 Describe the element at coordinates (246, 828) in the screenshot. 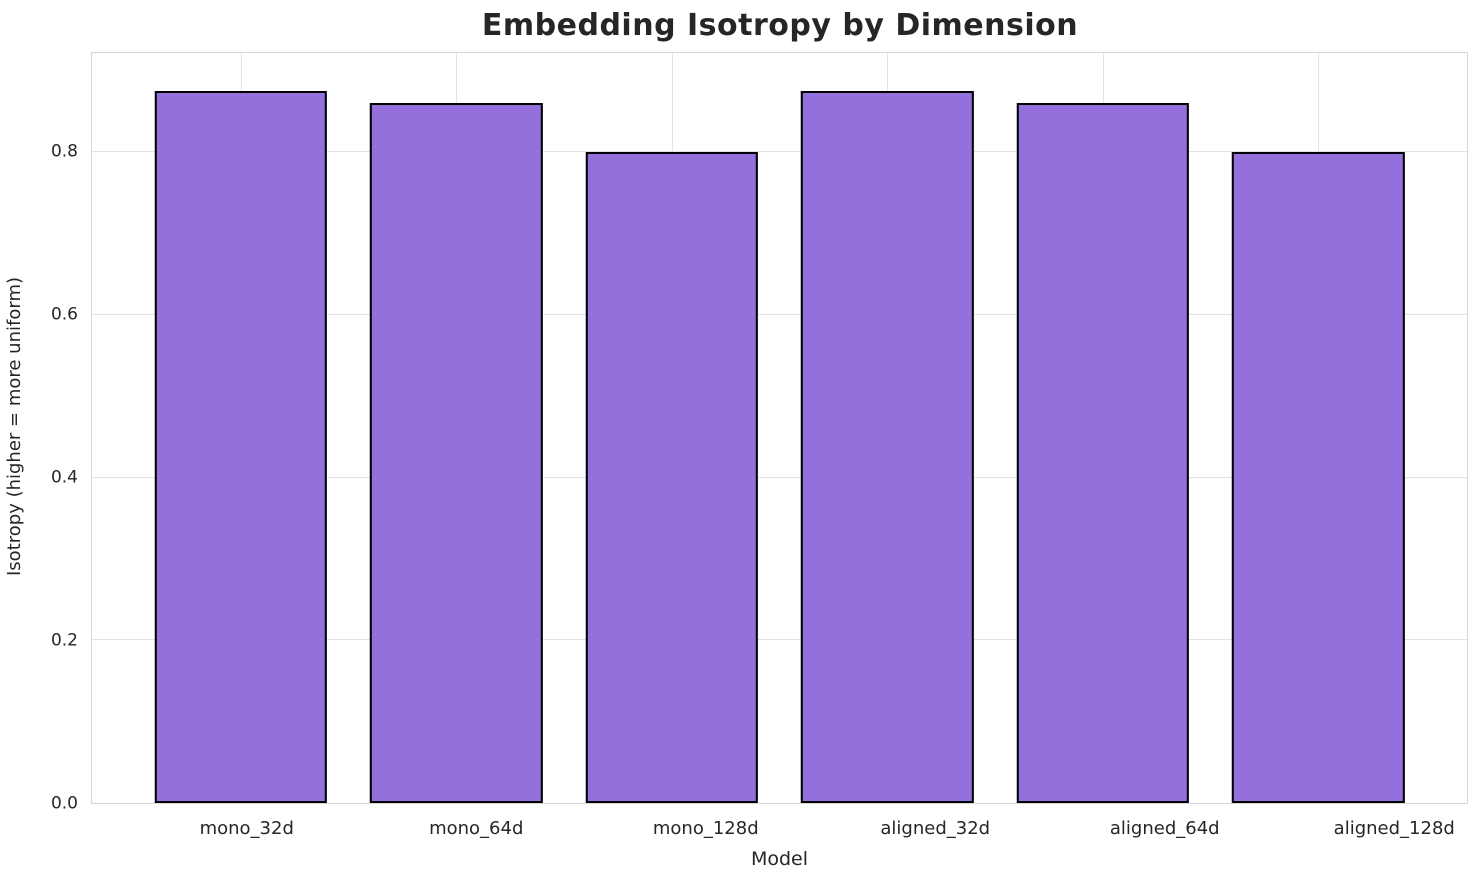

I see `x-tick-label-mono_32d: mono_32d` at that location.